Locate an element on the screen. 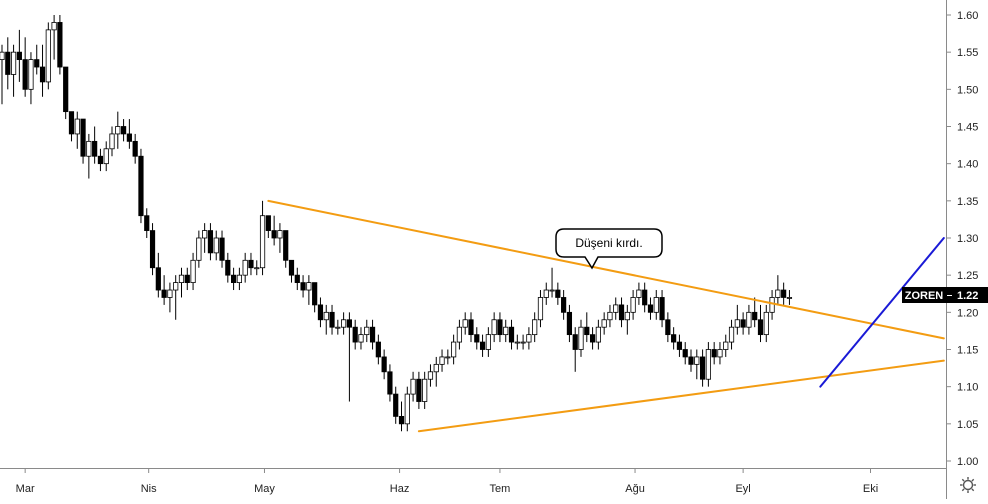 The image size is (988, 504). price-tick-label: 1.25 is located at coordinates (967, 276).